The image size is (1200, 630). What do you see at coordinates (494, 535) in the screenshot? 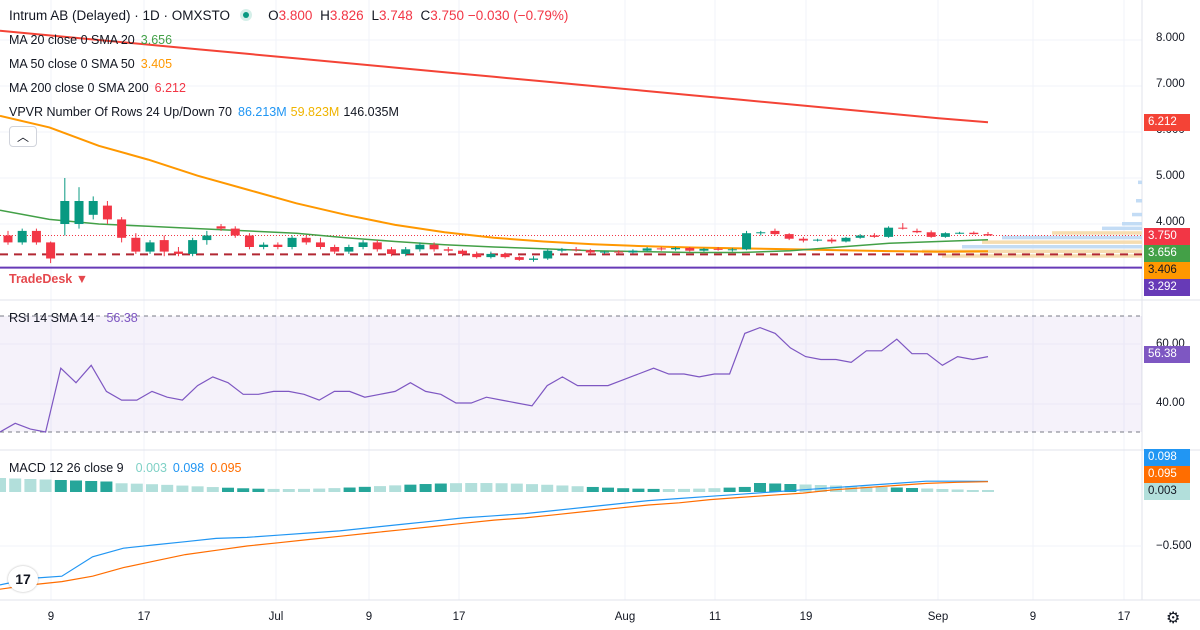
I see `signal-line` at bounding box center [494, 535].